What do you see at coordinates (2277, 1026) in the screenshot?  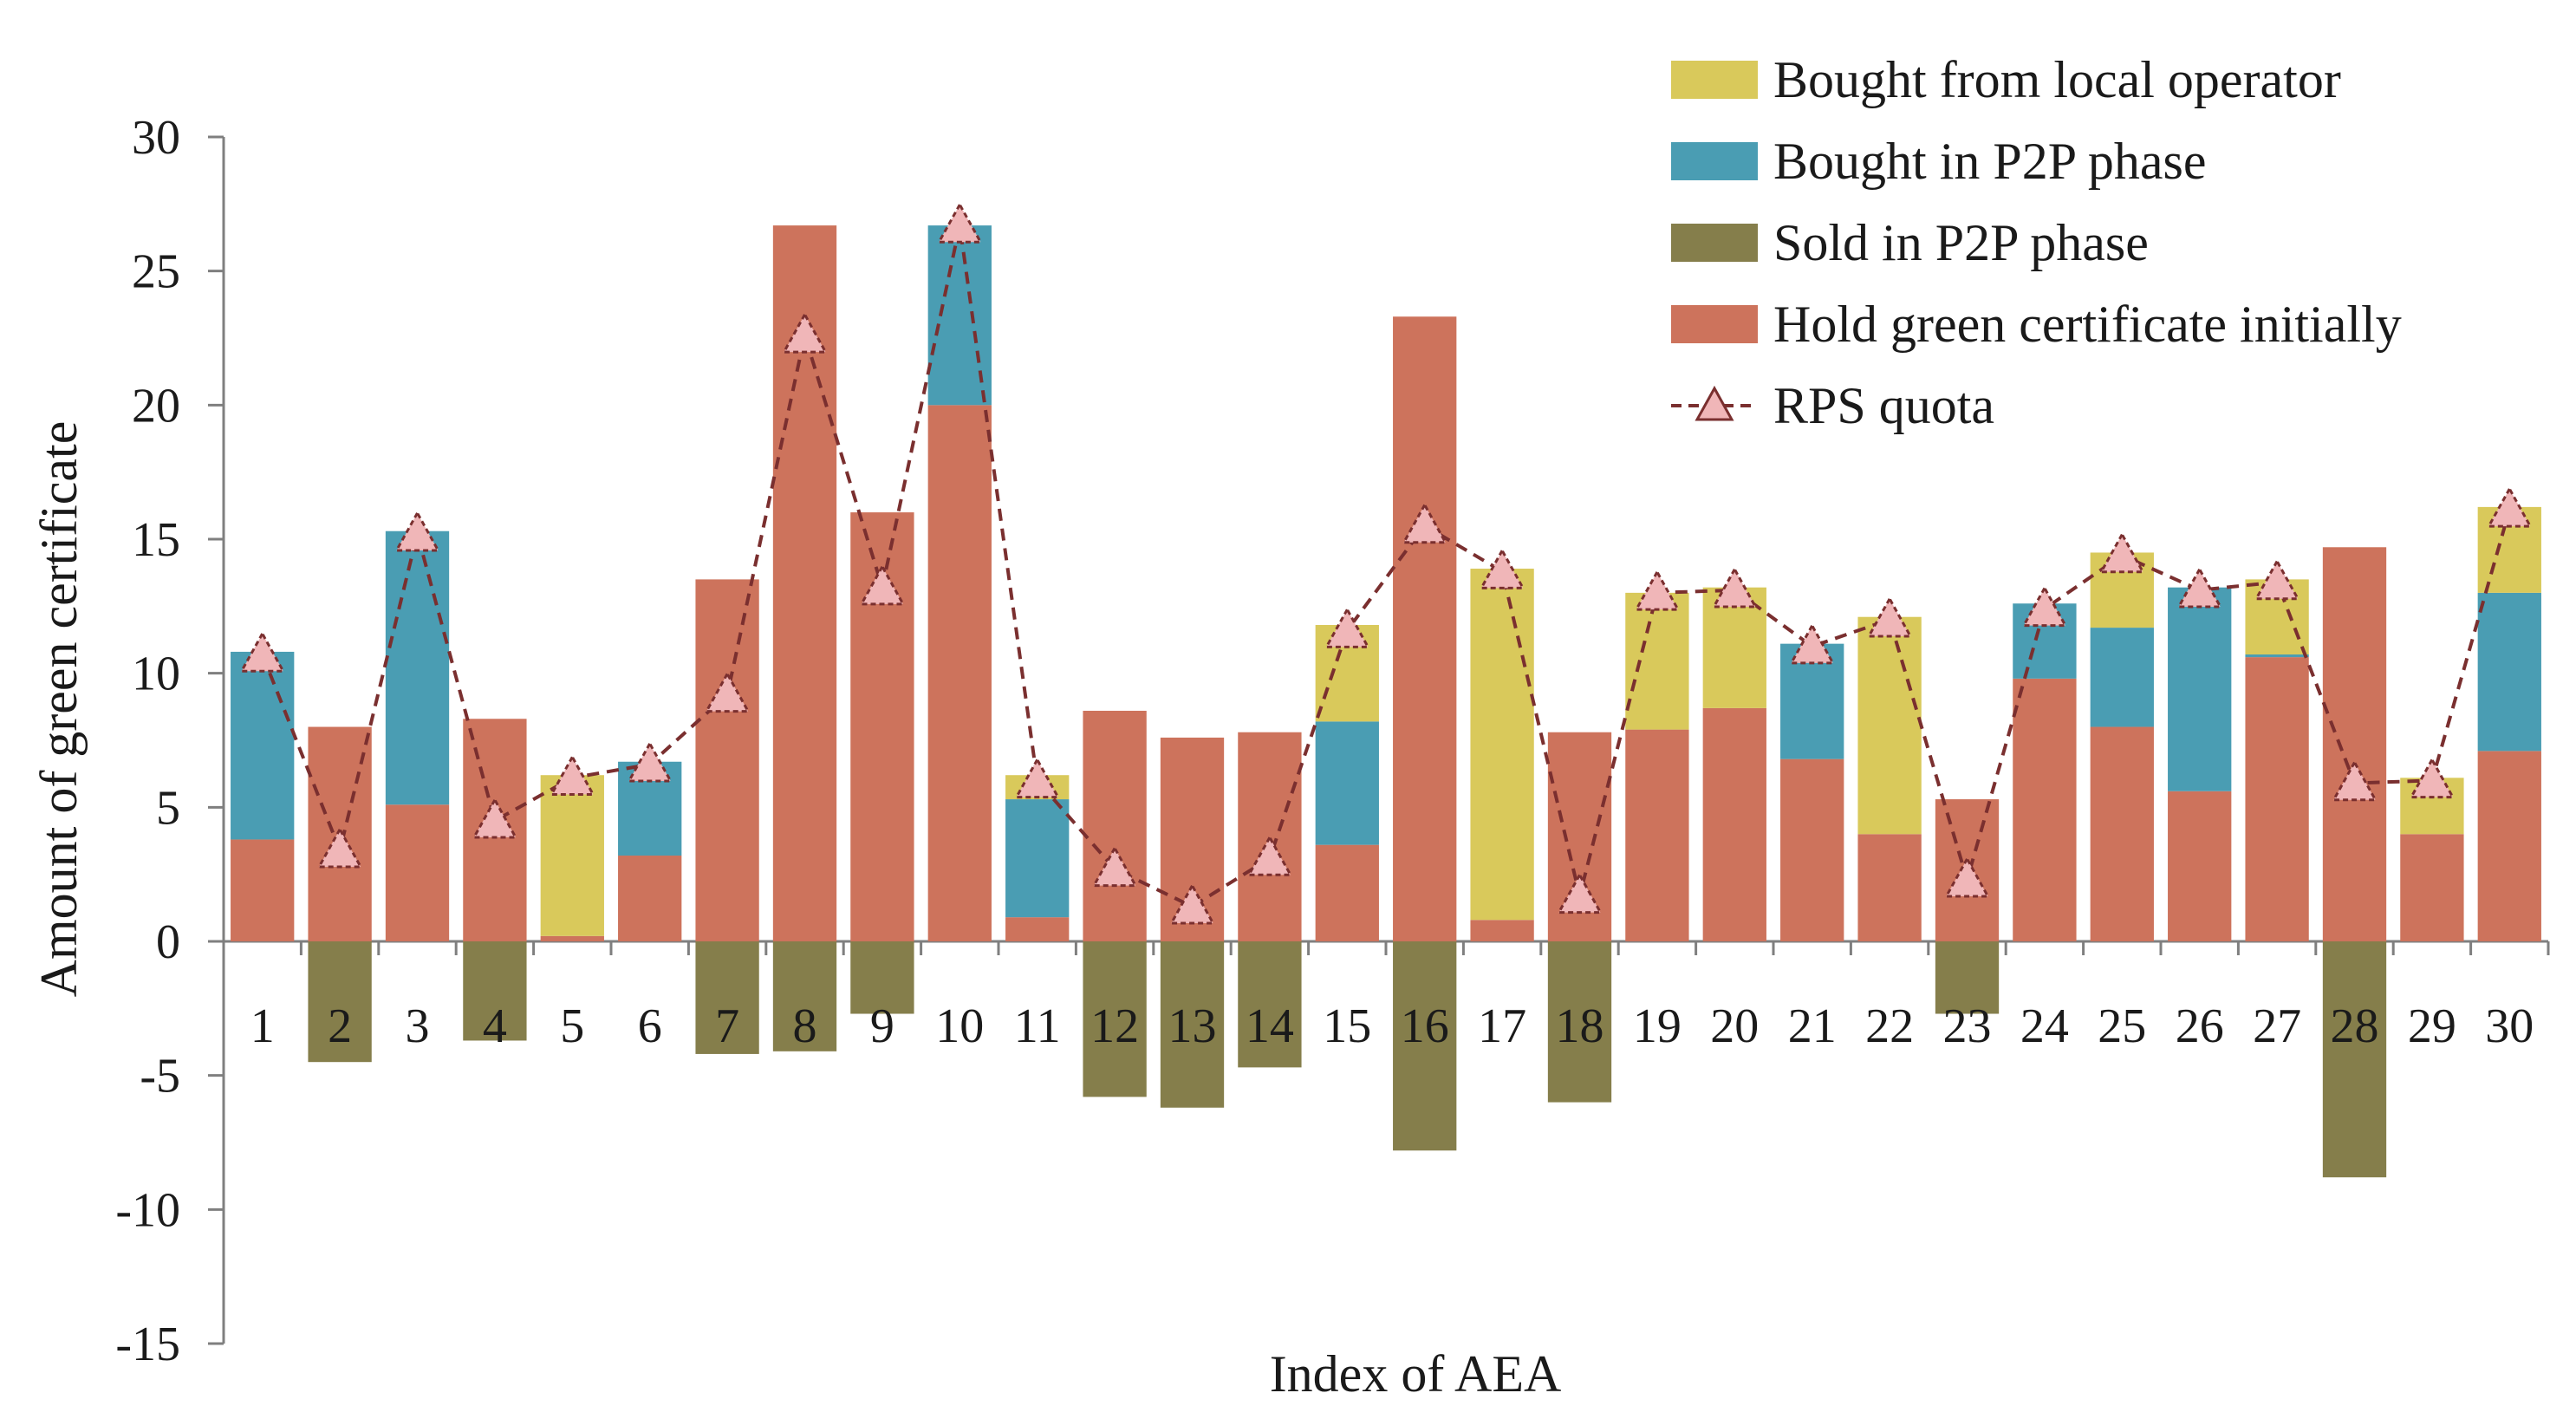 I see `x-tick-label: 27` at bounding box center [2277, 1026].